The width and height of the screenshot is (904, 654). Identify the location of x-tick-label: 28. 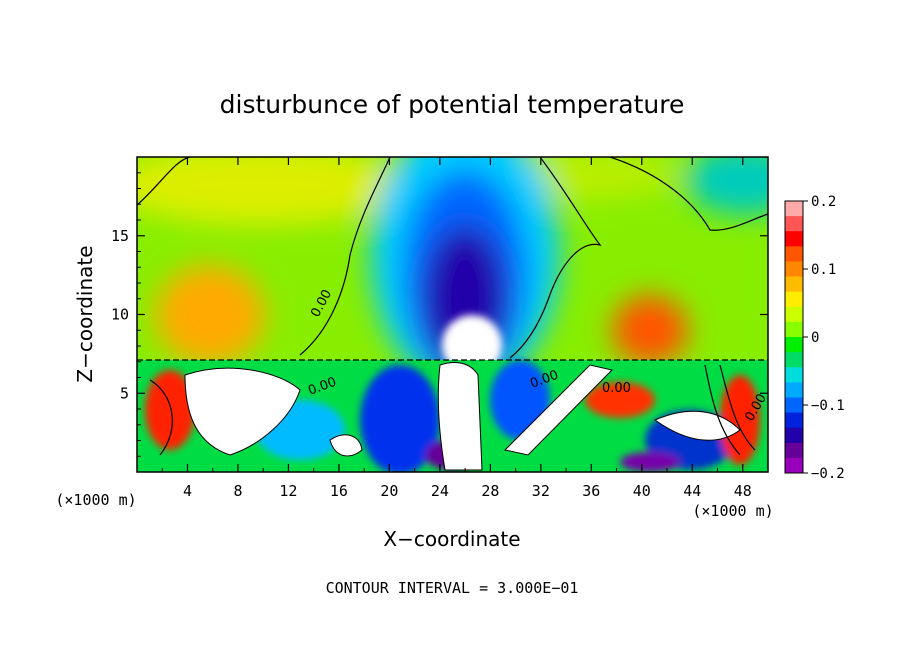
(490, 491).